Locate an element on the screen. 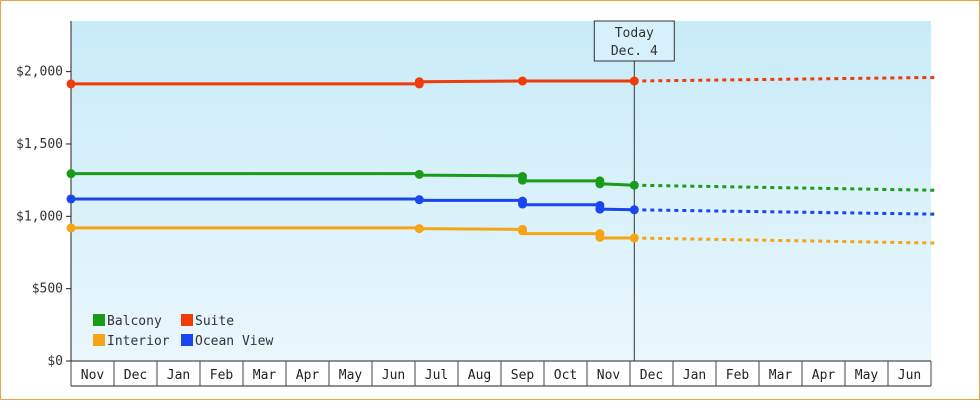 The width and height of the screenshot is (980, 401). month-label: Oct is located at coordinates (565, 375).